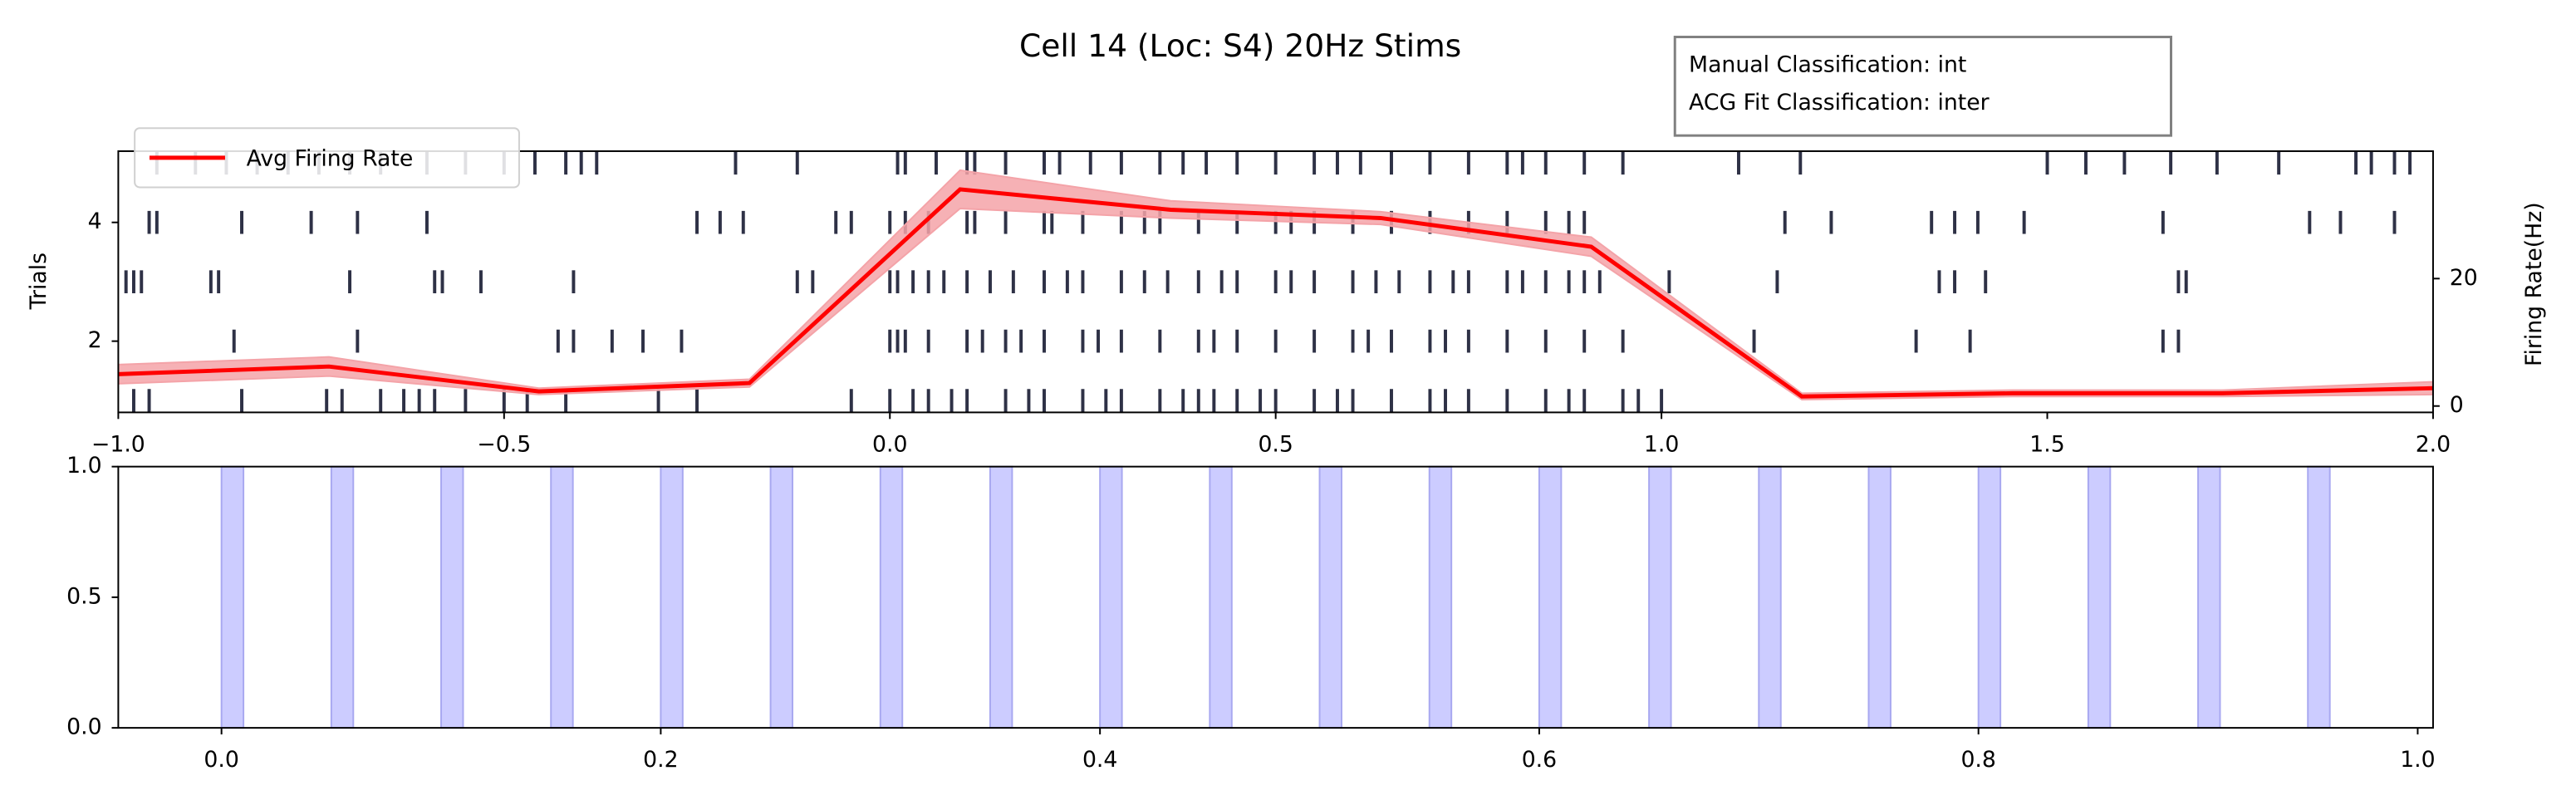  What do you see at coordinates (504, 444) in the screenshot?
I see `x-tick-label: −0.5` at bounding box center [504, 444].